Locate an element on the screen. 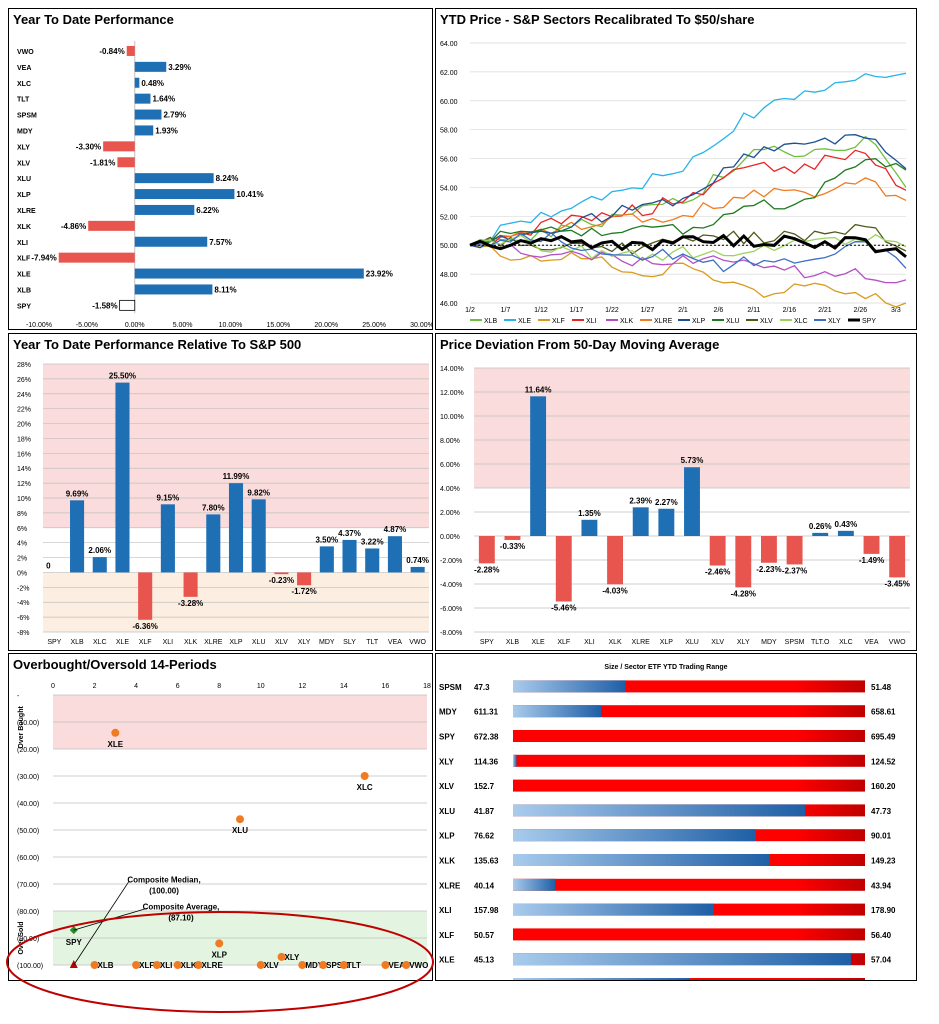 The width and height of the screenshot is (939, 1024). dev-x-label: XLF is located at coordinates (563, 642).